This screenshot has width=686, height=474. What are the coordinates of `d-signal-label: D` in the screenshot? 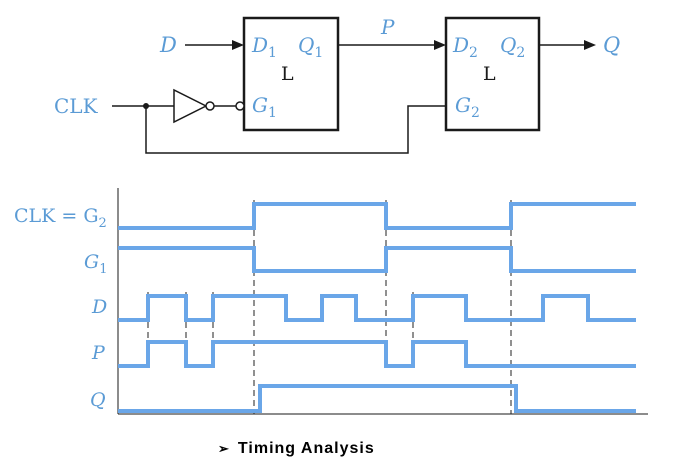 It's located at (99, 307).